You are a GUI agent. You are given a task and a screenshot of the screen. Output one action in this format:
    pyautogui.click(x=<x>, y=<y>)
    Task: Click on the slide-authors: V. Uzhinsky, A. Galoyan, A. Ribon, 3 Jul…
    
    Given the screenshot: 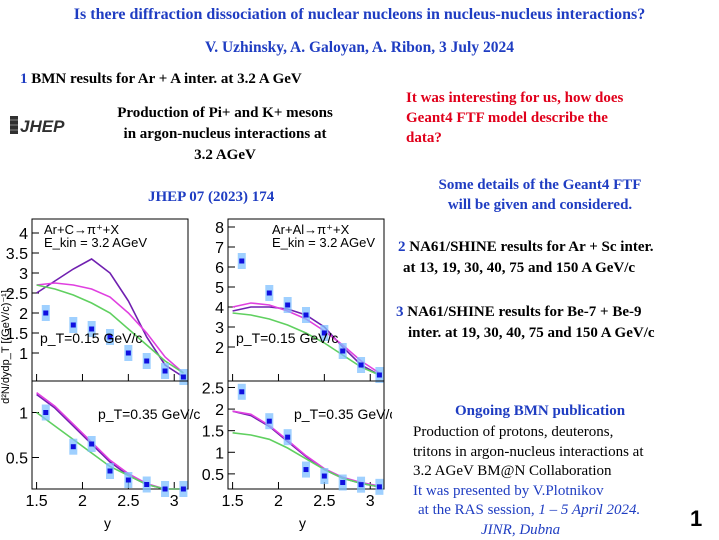 What is the action you would take?
    pyautogui.click(x=359, y=48)
    